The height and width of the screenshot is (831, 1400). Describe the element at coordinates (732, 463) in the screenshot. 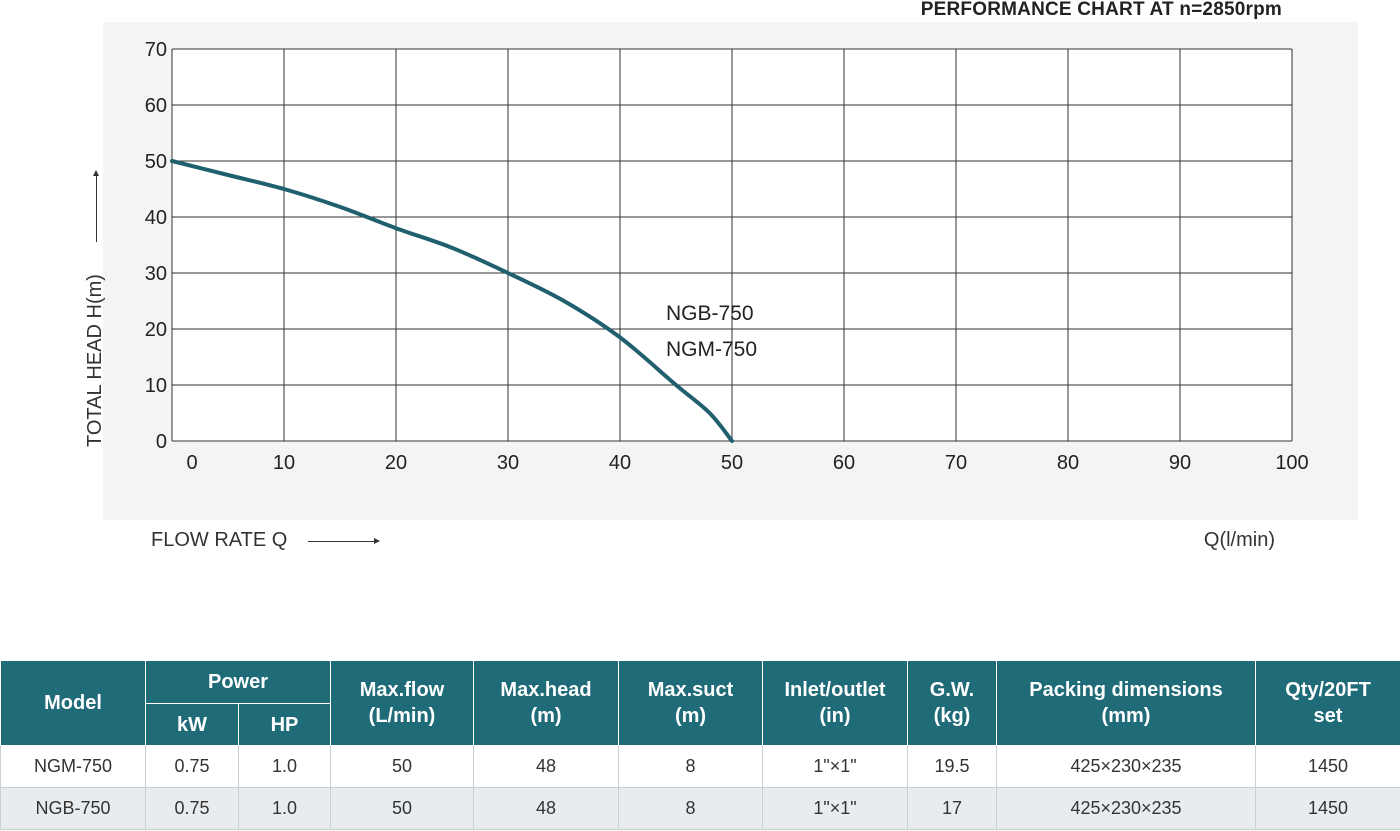

I see `x-tick-label: 50` at that location.